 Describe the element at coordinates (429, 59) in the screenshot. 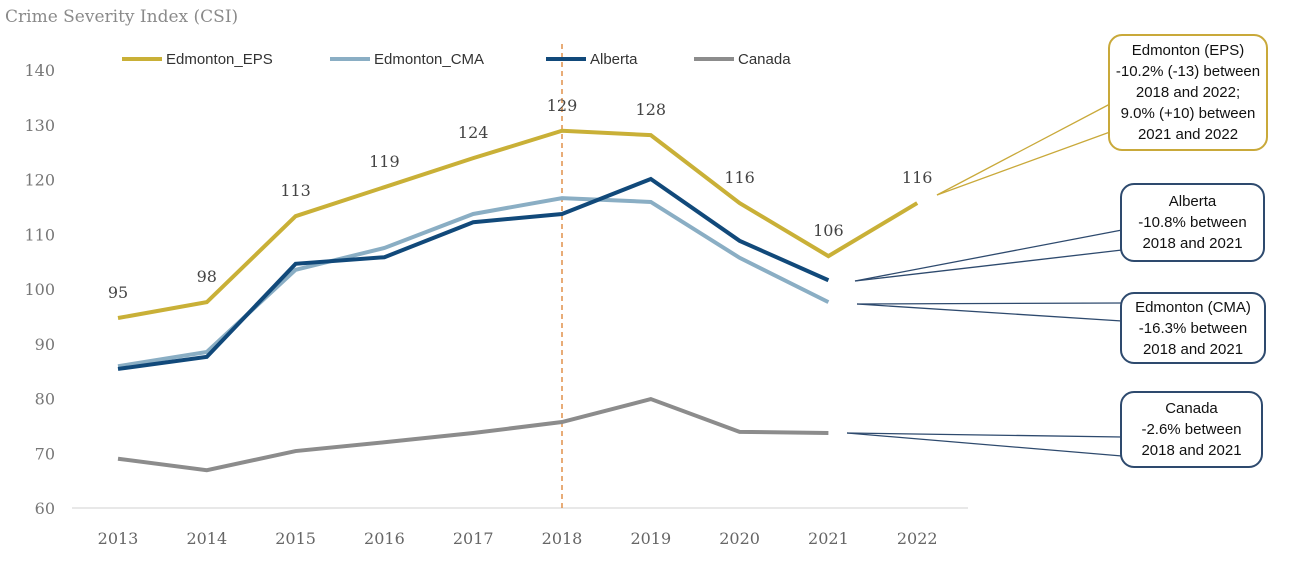

I see `legend-label: Edmonton_CMA` at that location.